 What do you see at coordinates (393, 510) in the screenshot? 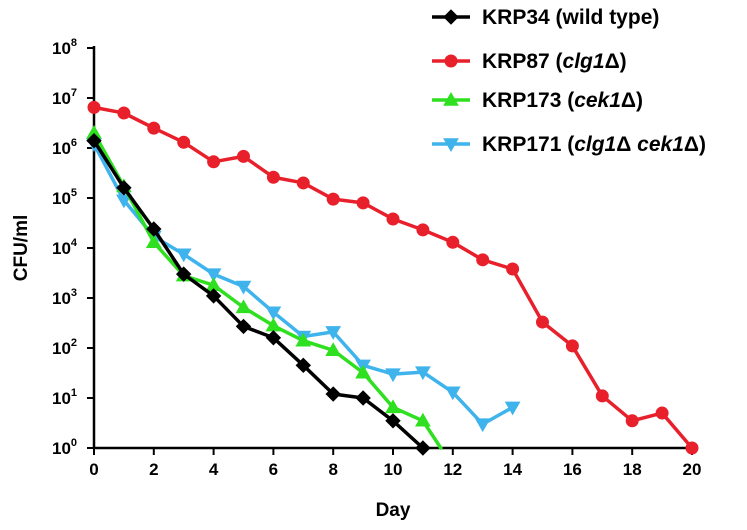
I see `x-axis-title: Day` at bounding box center [393, 510].